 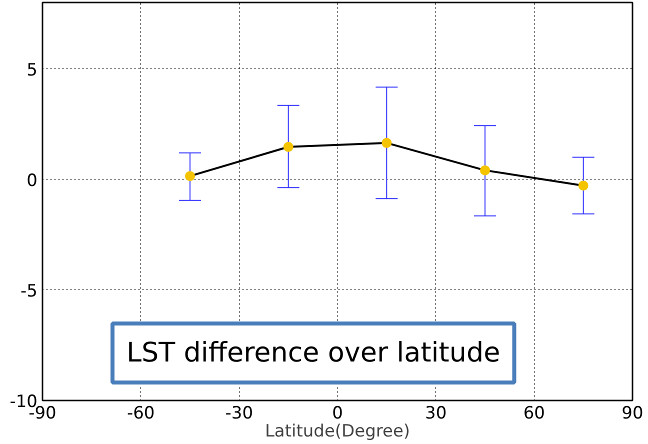 What do you see at coordinates (436, 414) in the screenshot?
I see `x-tick-label: 30` at bounding box center [436, 414].